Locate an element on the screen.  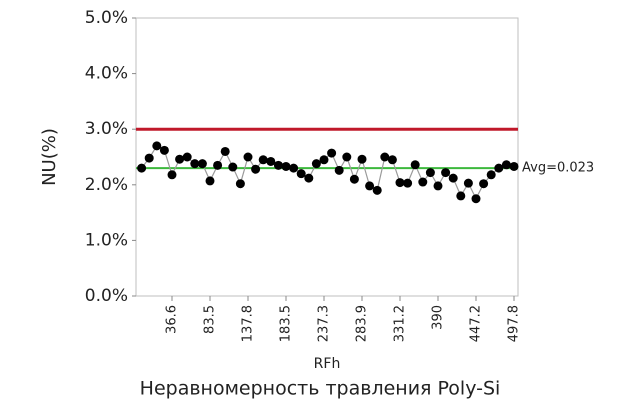
caption: Неравномерность травления Poly-Si is located at coordinates (320, 389).